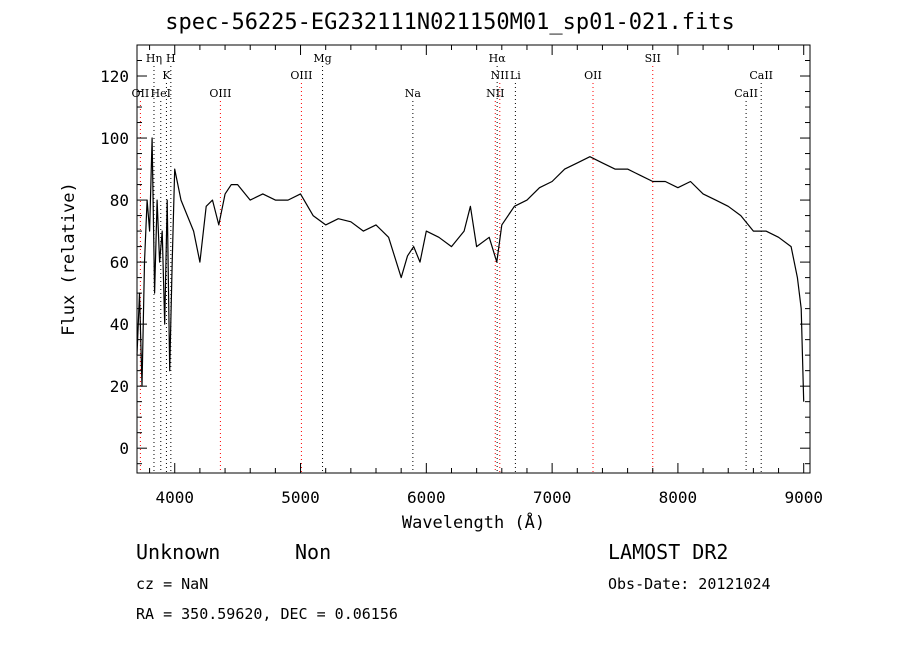 Image resolution: width=900 pixels, height=650 pixels. What do you see at coordinates (300, 497) in the screenshot?
I see `x-tick-label: 5000` at bounding box center [300, 497].